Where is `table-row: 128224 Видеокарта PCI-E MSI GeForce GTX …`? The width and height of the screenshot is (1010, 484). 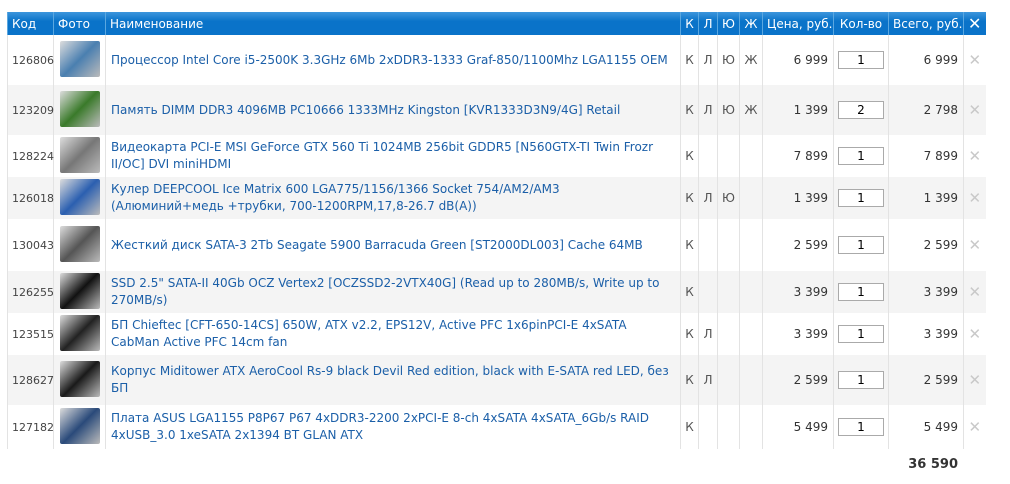
table-row: 128224 Видеокарта PCI-E MSI GeForce GTX … is located at coordinates (496, 156).